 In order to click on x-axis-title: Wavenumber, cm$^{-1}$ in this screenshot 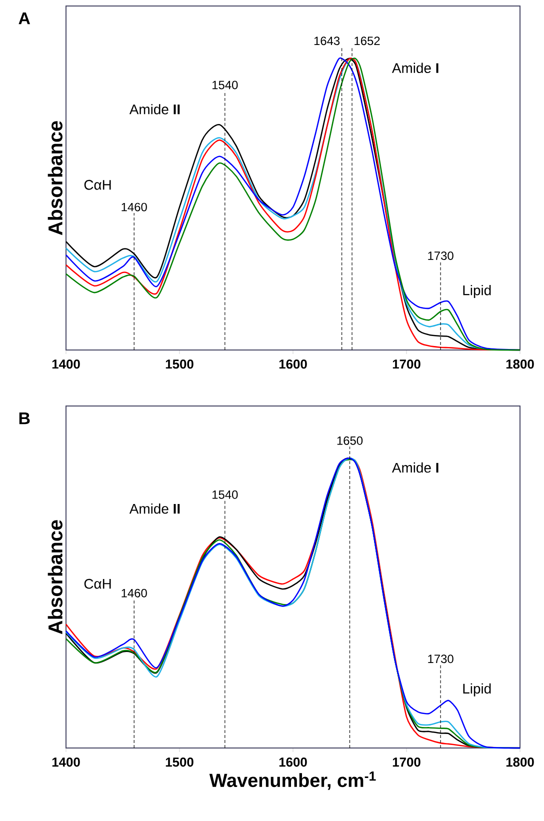, I will do `click(292, 781)`.